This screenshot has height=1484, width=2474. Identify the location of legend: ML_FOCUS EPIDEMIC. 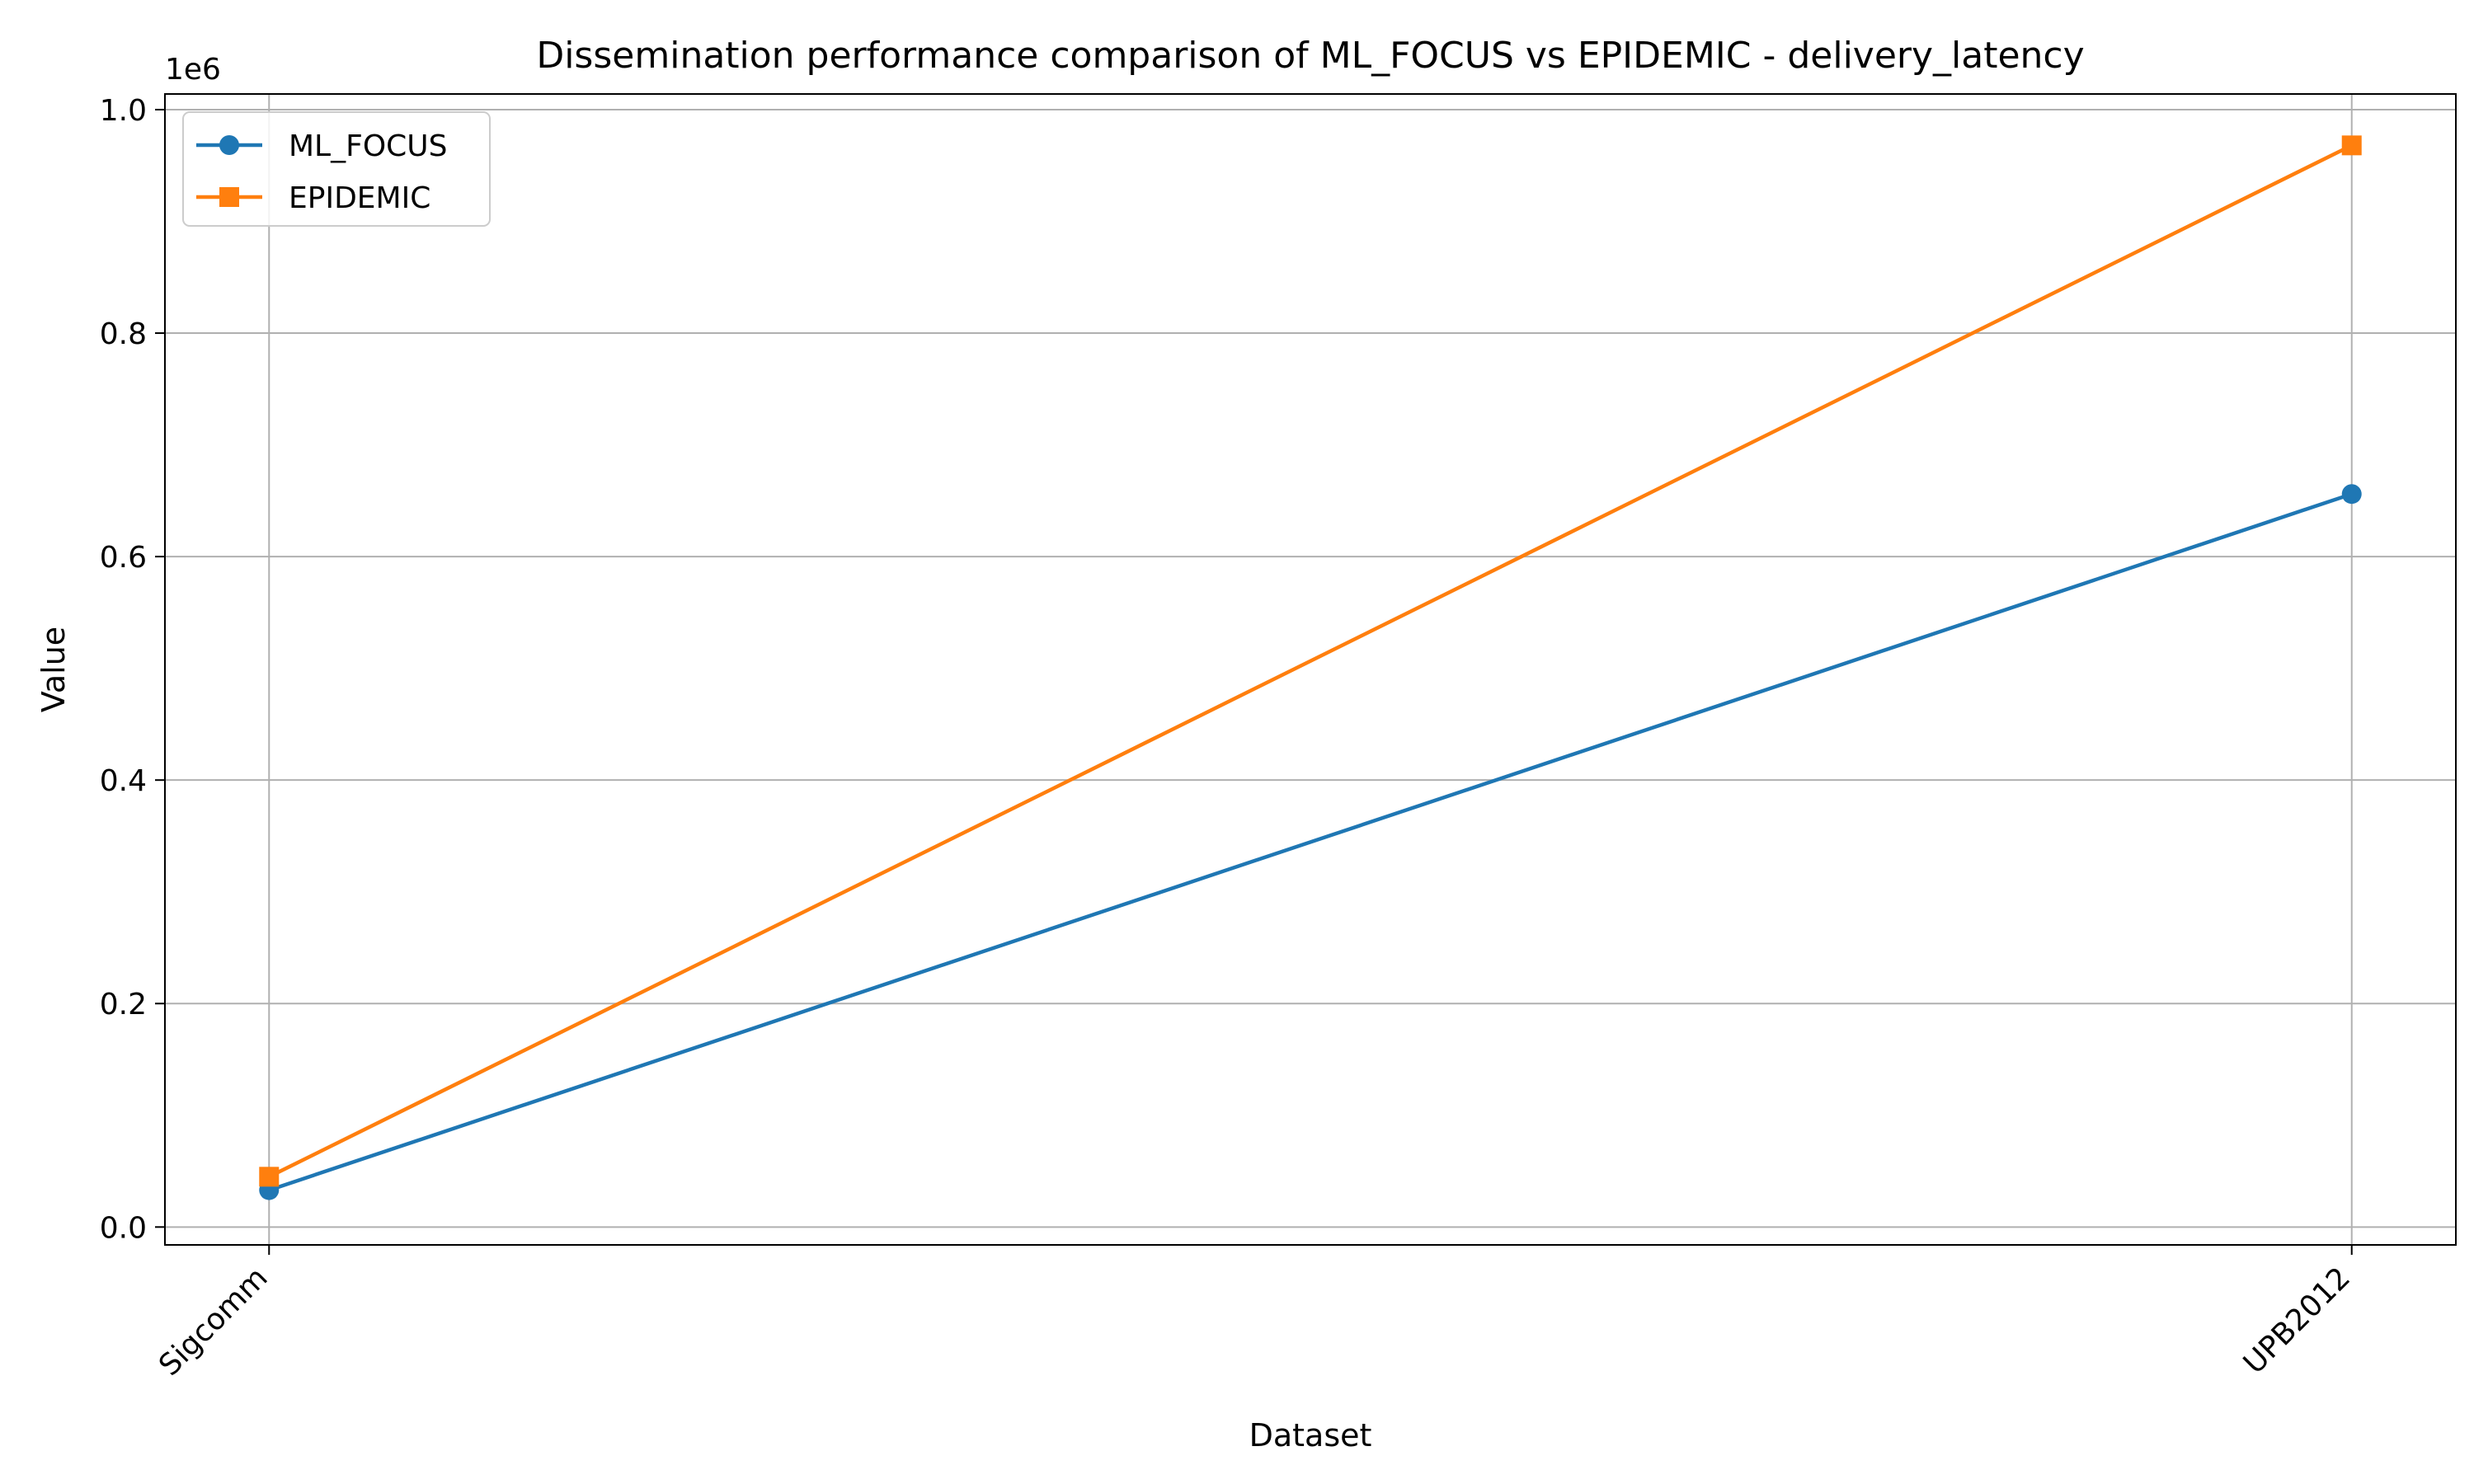
(336, 169).